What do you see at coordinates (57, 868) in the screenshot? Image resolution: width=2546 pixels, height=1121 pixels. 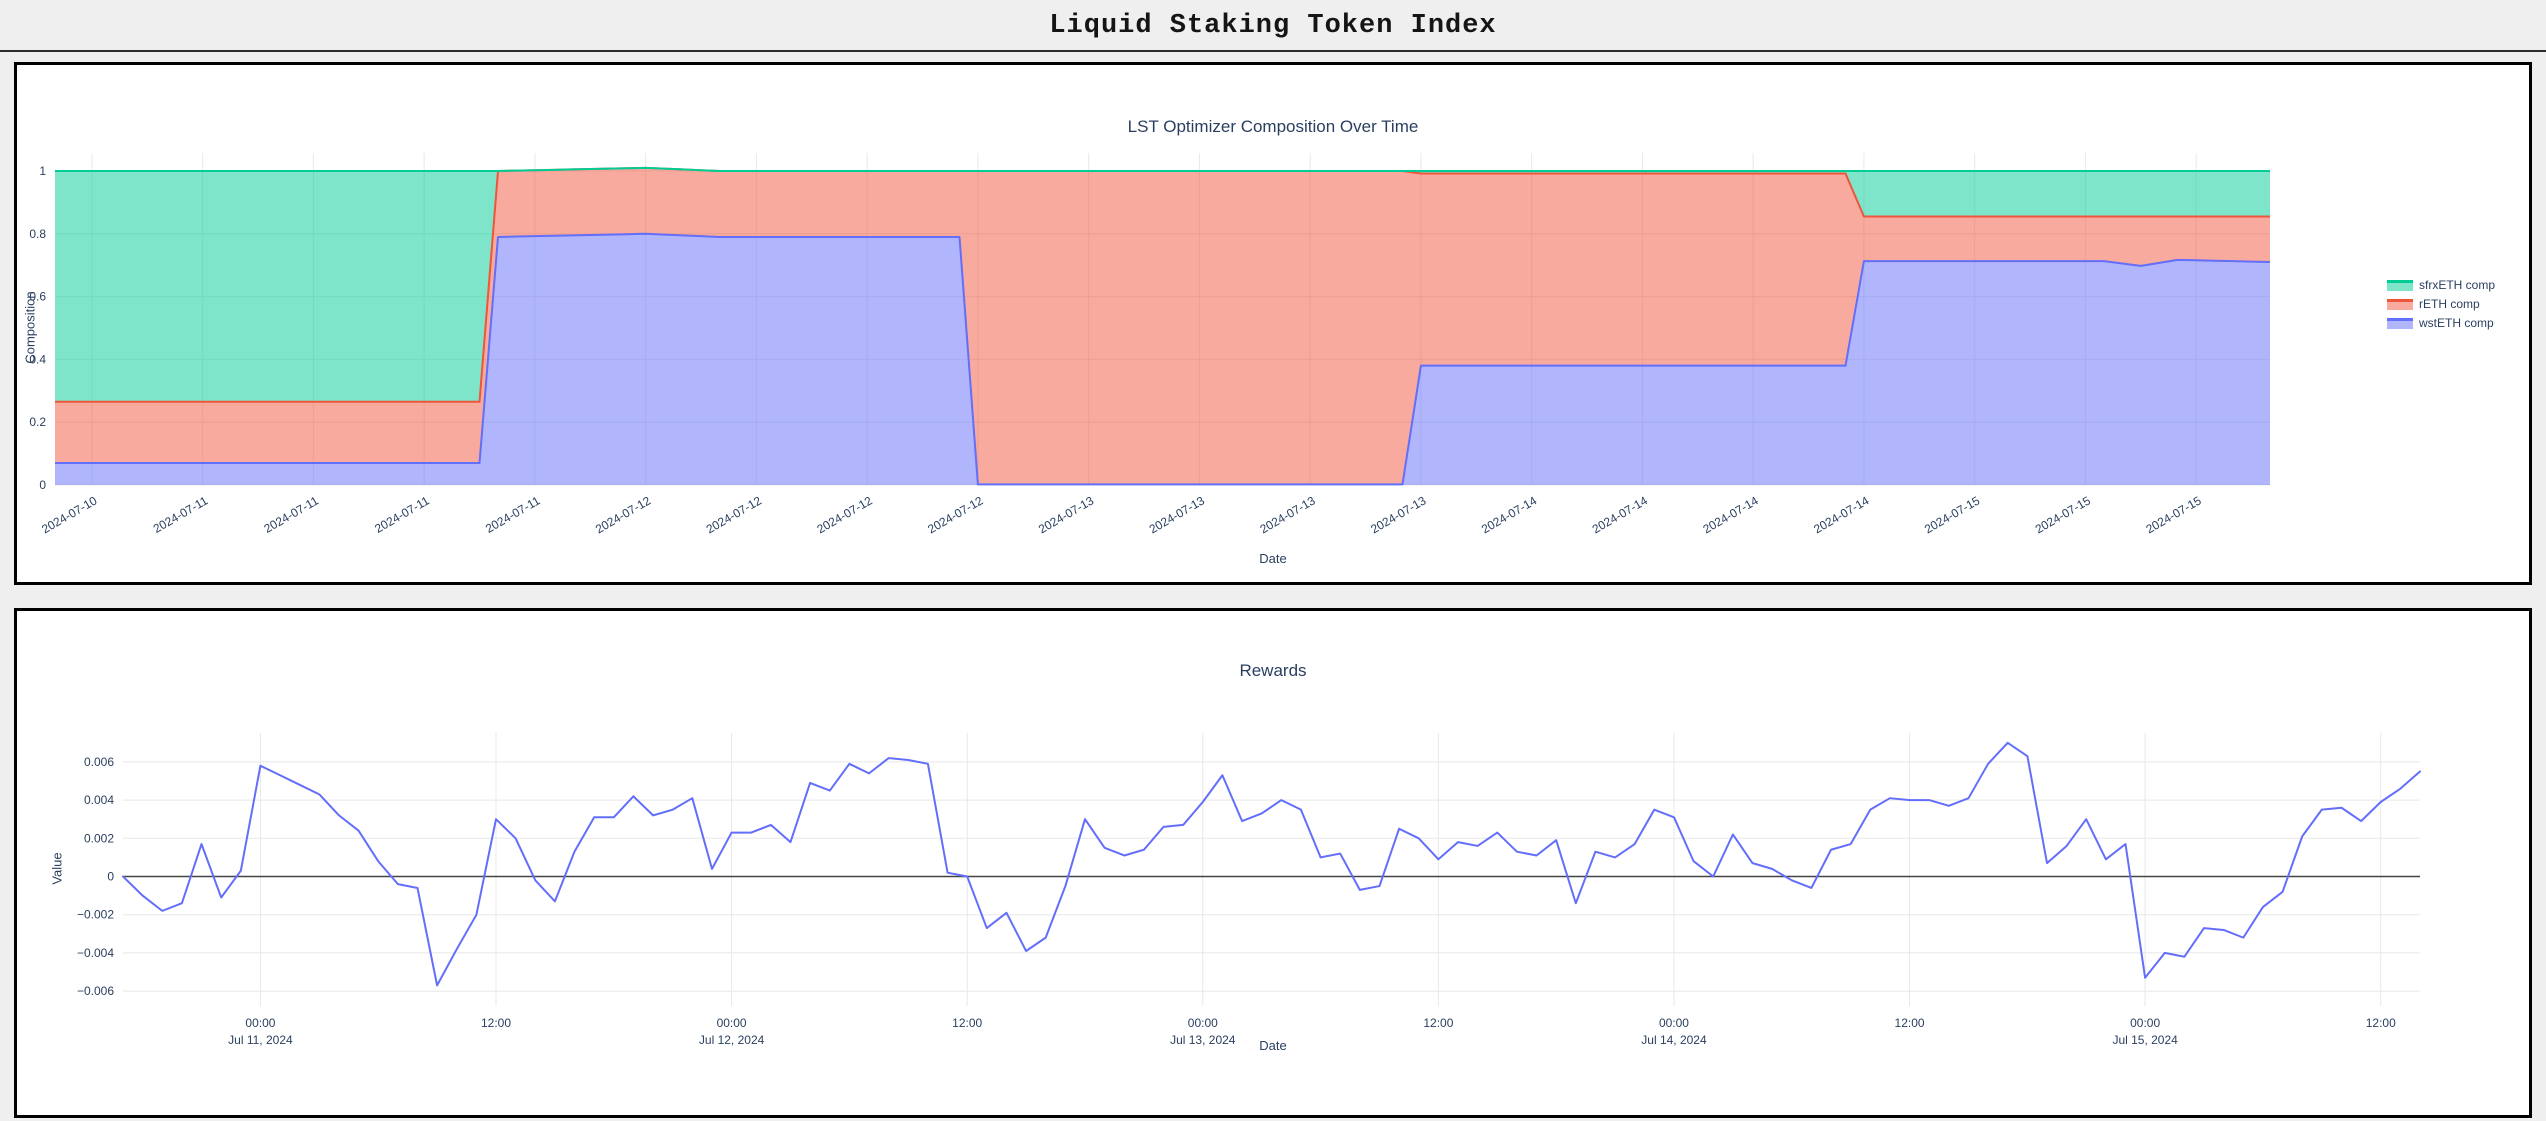 I see `rewards-y-axis-label: Value` at bounding box center [57, 868].